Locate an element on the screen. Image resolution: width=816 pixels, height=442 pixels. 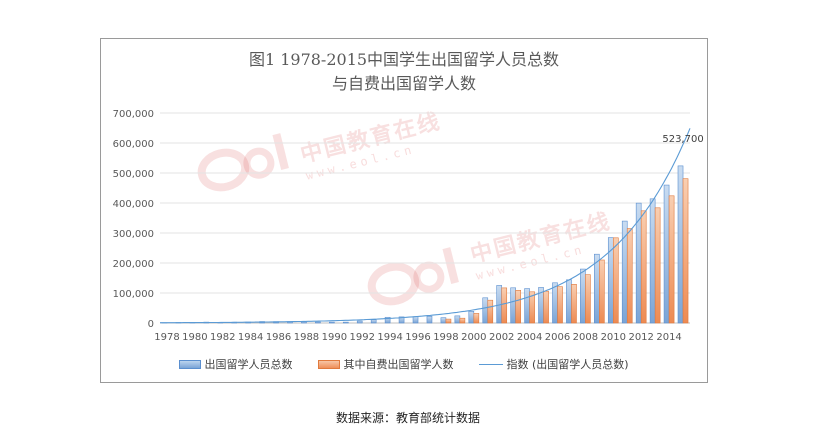
legend-item-trend: 指数 (出国留学人员总数) is located at coordinates (554, 364).